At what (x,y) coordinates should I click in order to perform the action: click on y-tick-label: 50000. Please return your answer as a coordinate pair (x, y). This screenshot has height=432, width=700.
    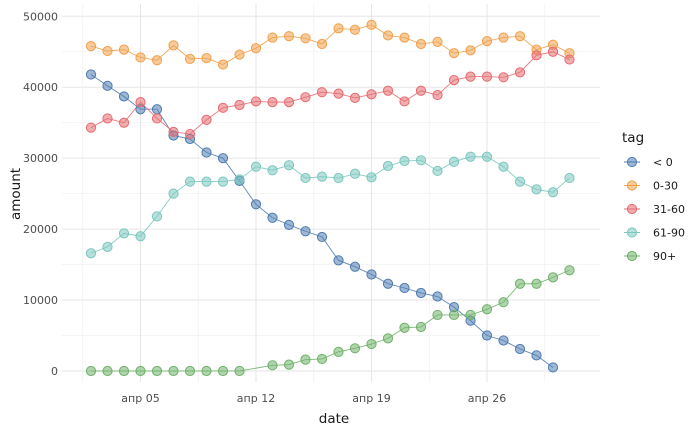
    Looking at the image, I should click on (40, 16).